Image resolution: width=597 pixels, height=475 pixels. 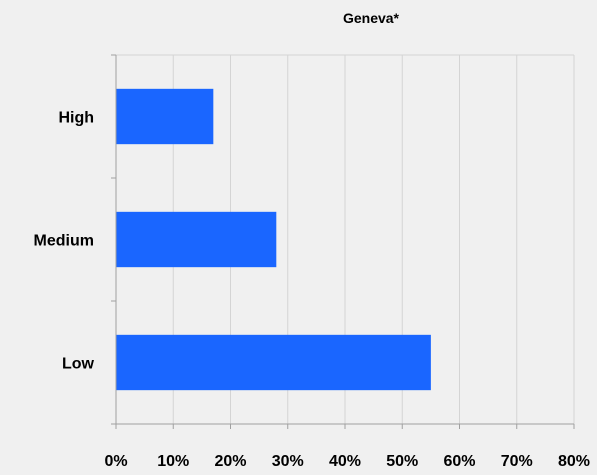 What do you see at coordinates (273, 362) in the screenshot?
I see `bar-low` at bounding box center [273, 362].